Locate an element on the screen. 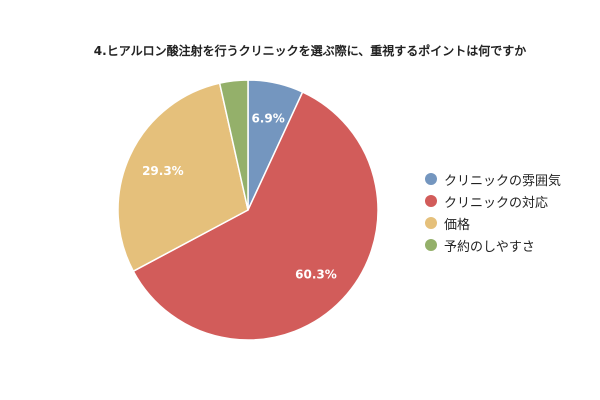  legend: クリニックの雰囲気 クリニックの対応 価格予約のしやすさ is located at coordinates (493, 212).